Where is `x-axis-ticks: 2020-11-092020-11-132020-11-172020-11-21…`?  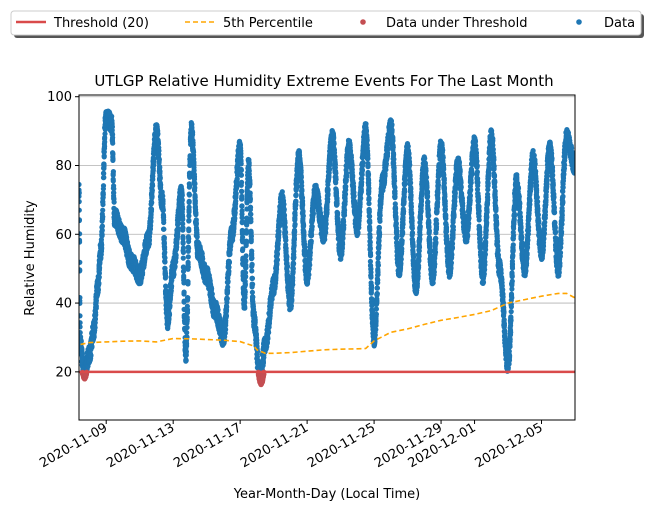
x-axis-ticks: 2020-11-092020-11-132020-11-172020-11-21… is located at coordinates (291, 445).